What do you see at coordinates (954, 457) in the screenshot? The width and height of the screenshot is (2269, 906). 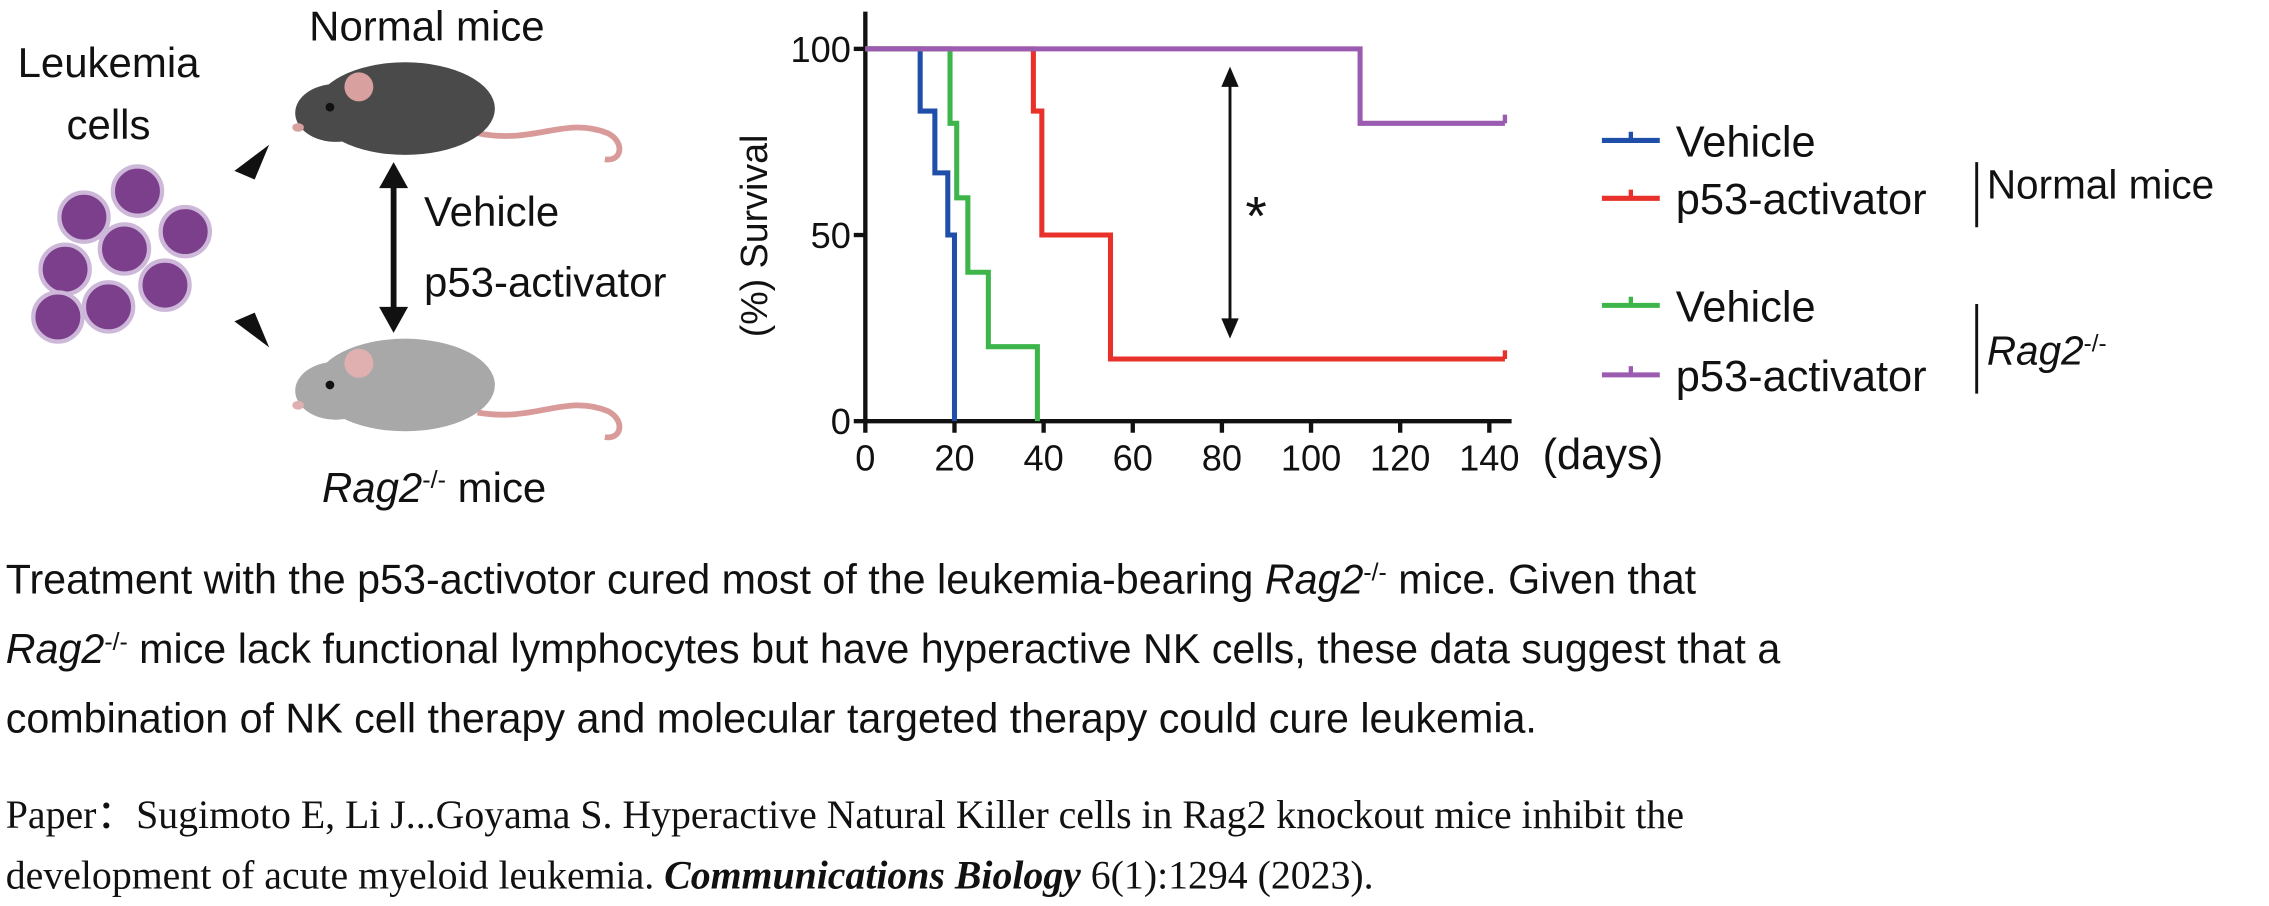 I see `x-tick-label: 20` at bounding box center [954, 457].